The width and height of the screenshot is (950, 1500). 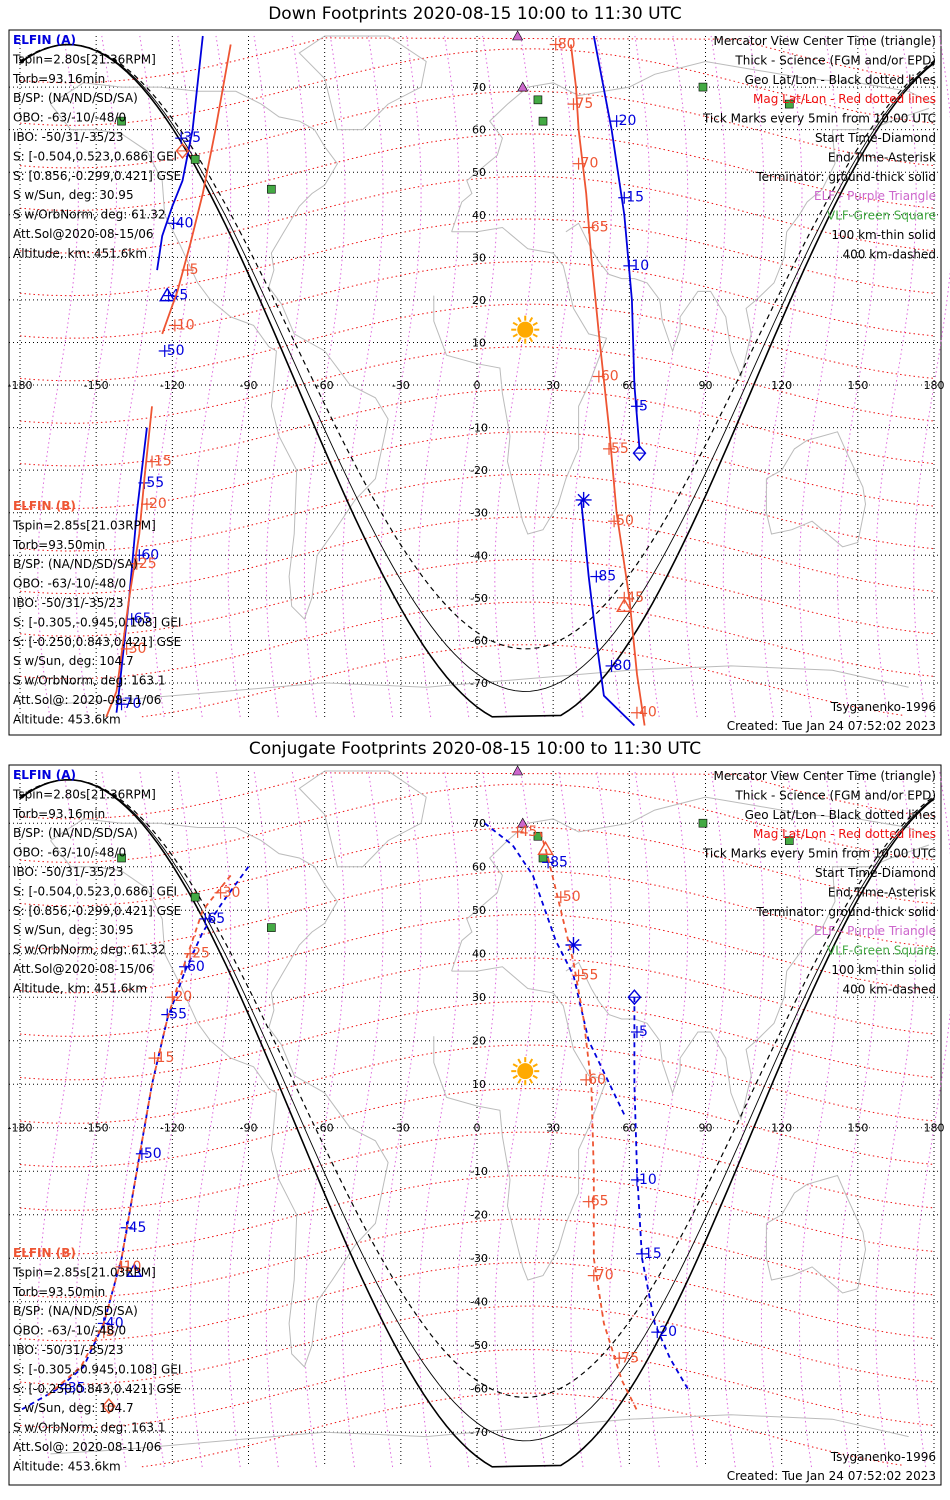 What do you see at coordinates (84, 794) in the screenshot?
I see `elfin-a-info: Tspin=2.80s[21.36RPM]` at bounding box center [84, 794].